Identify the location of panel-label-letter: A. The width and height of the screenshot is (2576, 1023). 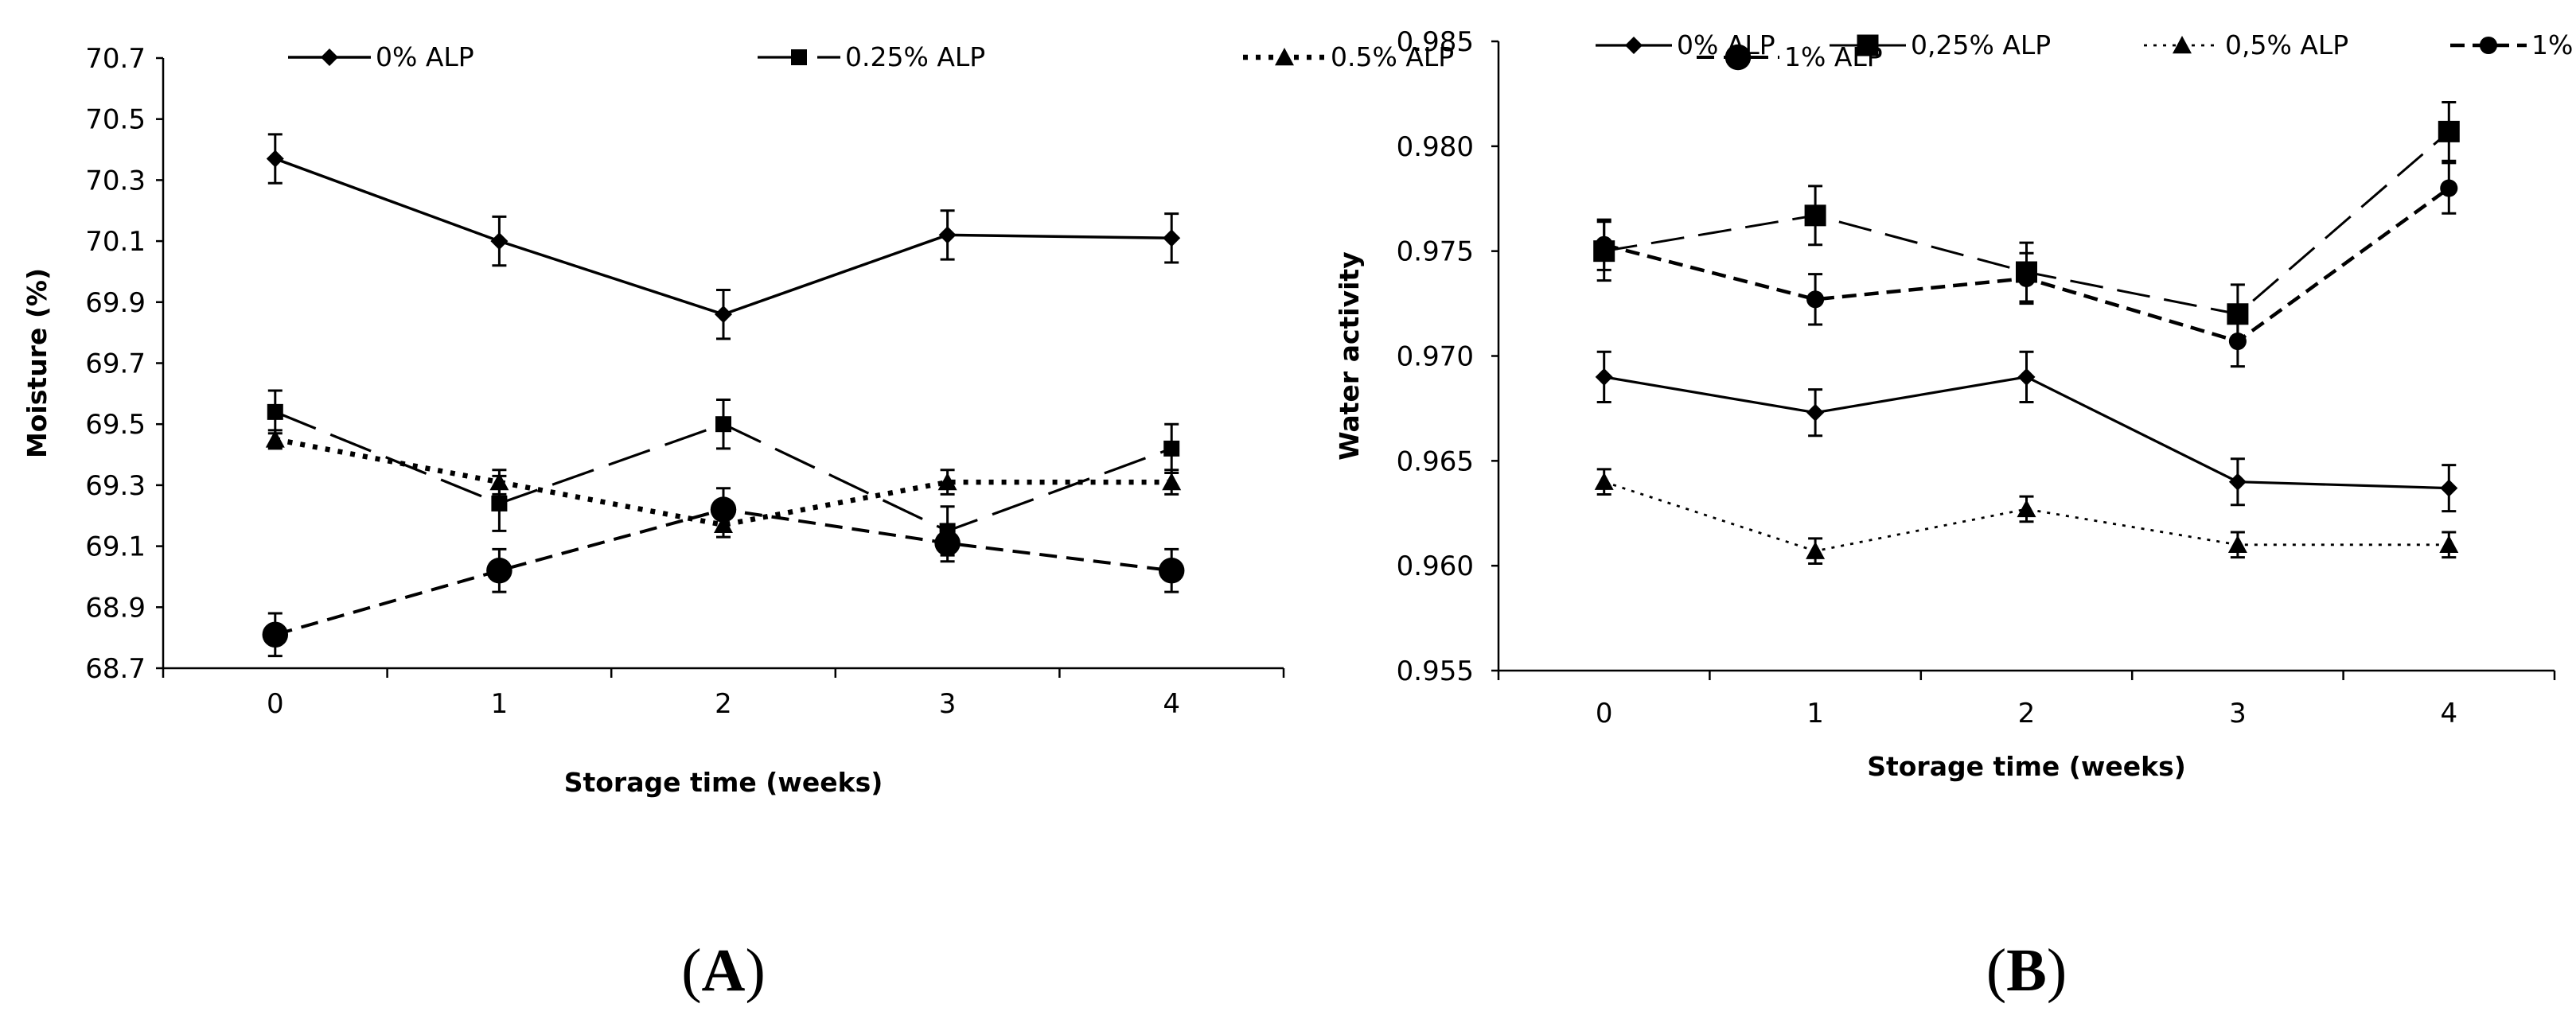
(724, 970).